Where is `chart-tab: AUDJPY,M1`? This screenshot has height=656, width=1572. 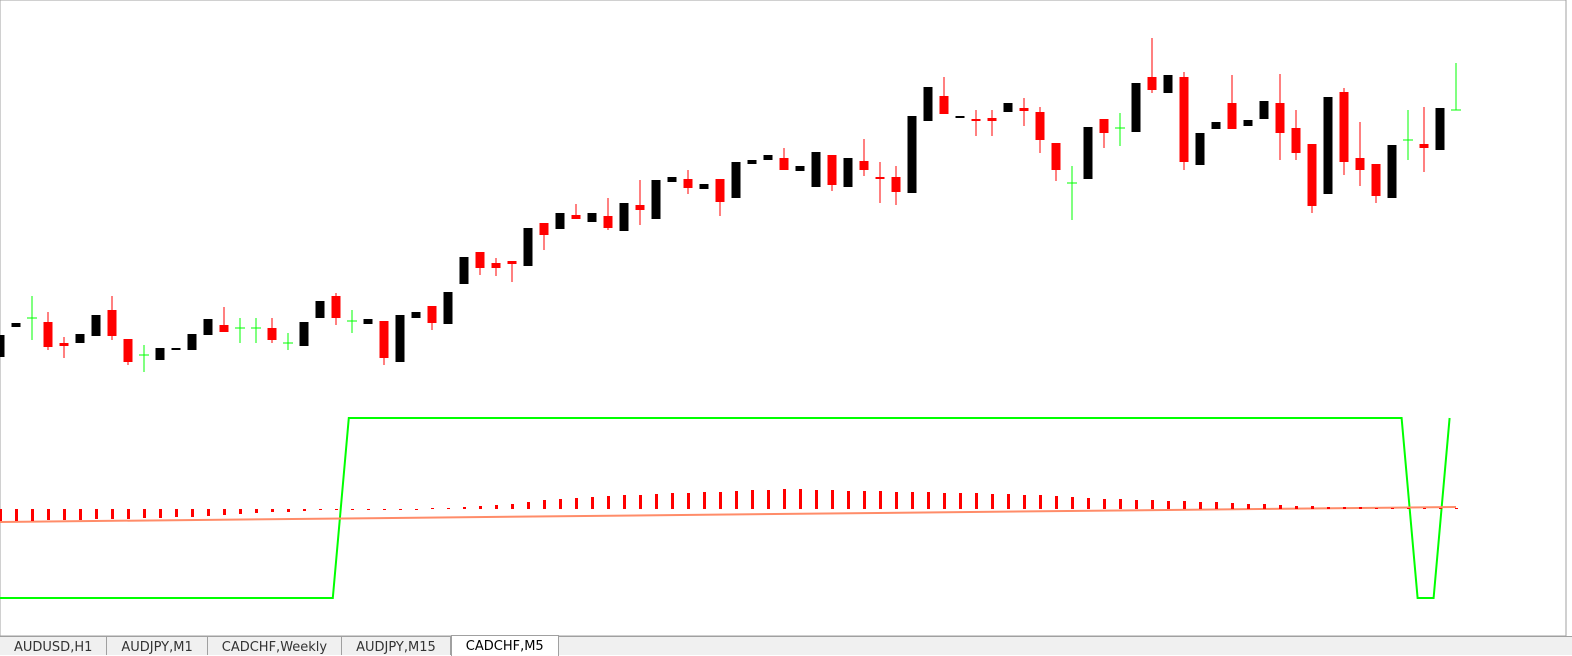
chart-tab: AUDJPY,M1 is located at coordinates (157, 646).